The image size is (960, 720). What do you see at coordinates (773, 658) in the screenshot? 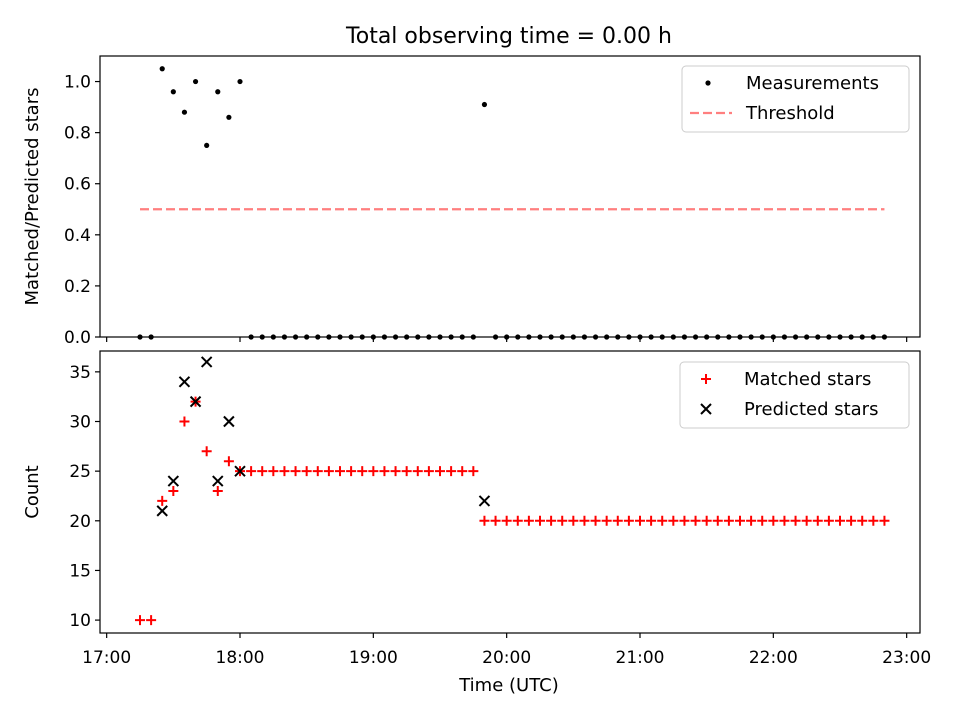
I see `x-tick-label: 22:00` at bounding box center [773, 658].